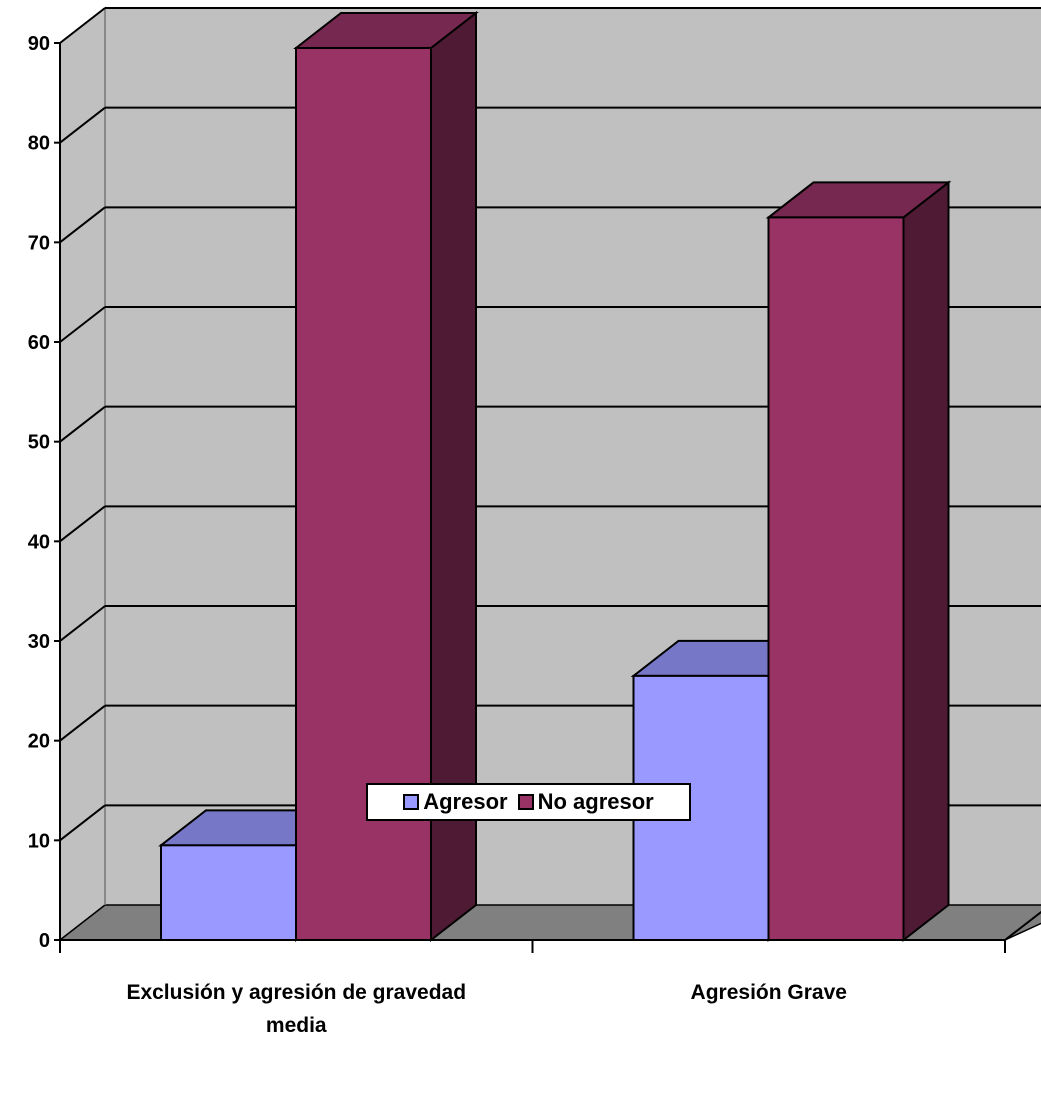 This screenshot has width=1041, height=1101. I want to click on bar-side, so click(926, 561).